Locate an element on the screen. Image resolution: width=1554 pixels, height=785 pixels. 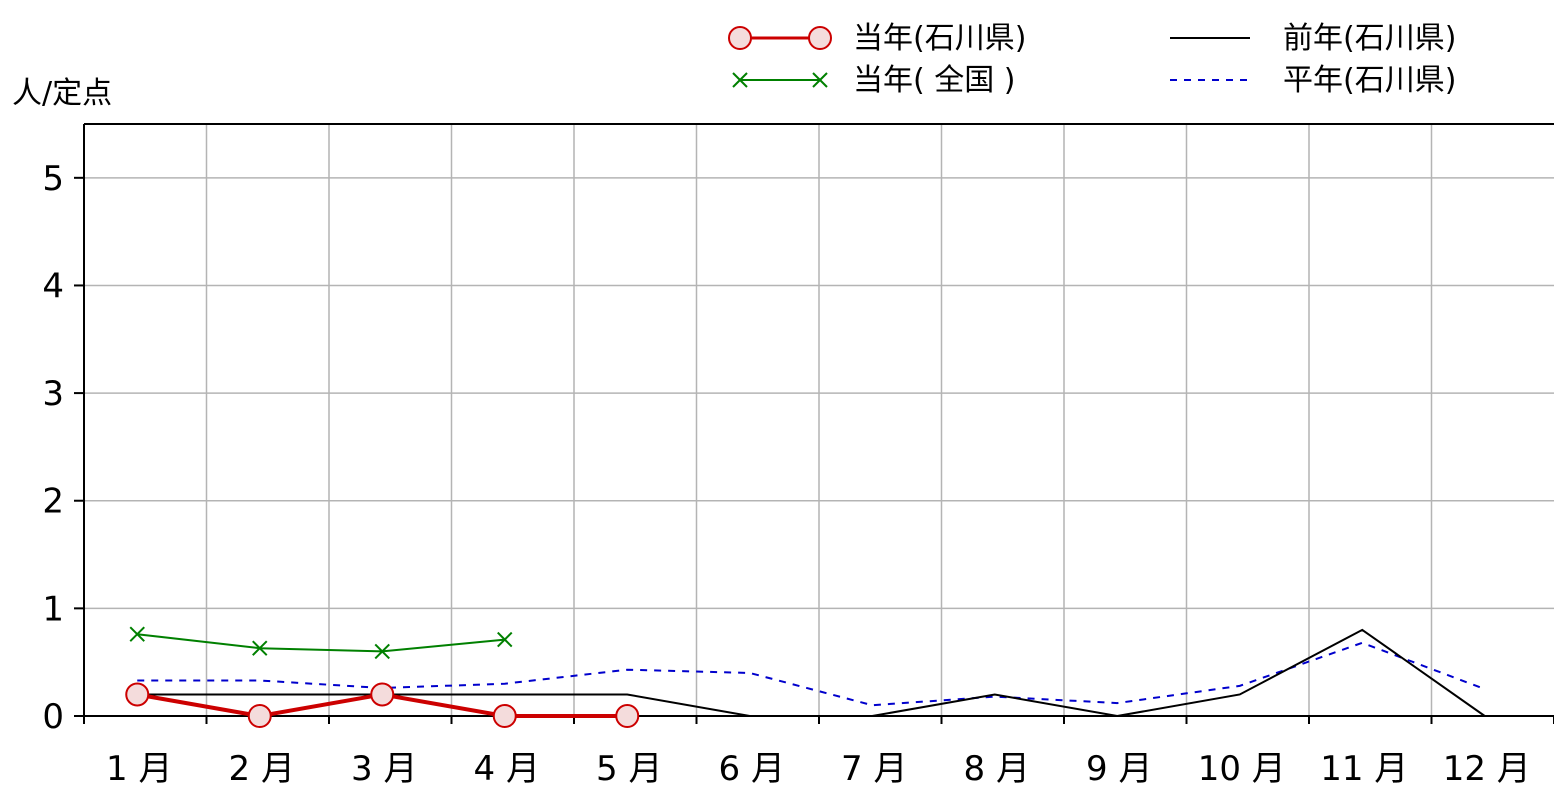
x-tick-label: 11 月 is located at coordinates (1364, 767).